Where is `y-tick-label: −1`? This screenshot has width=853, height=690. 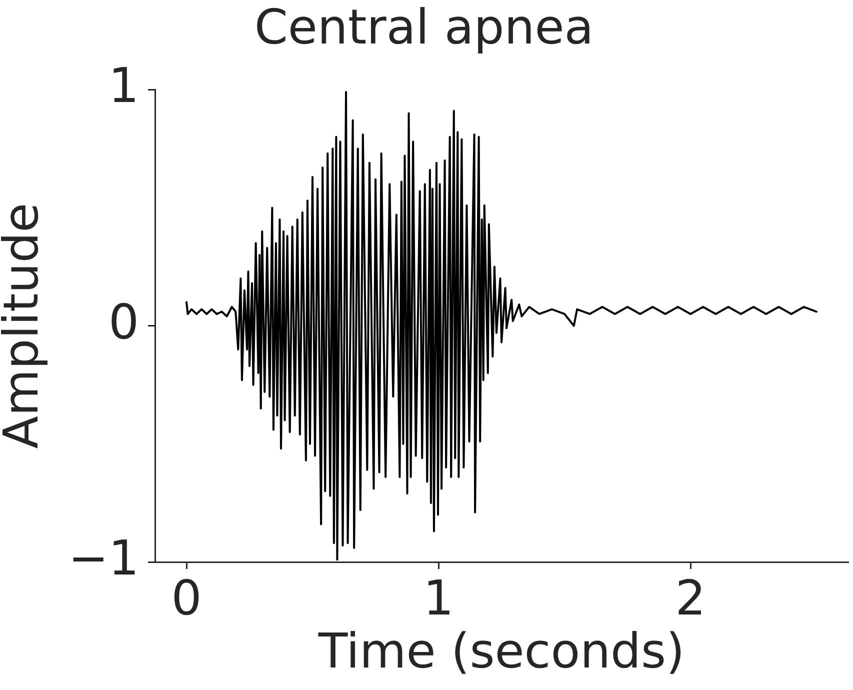 y-tick-label: −1 is located at coordinates (103, 558).